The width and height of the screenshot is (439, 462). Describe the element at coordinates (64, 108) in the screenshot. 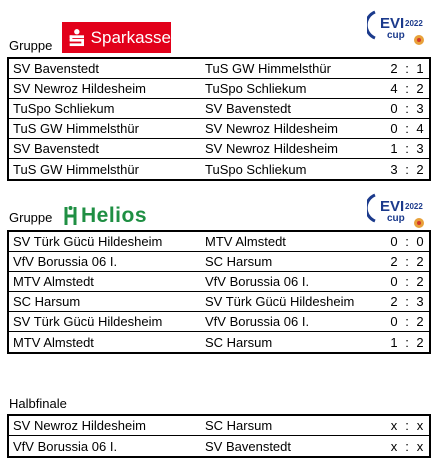

I see `home-team: TuSpo Schliekum` at that location.